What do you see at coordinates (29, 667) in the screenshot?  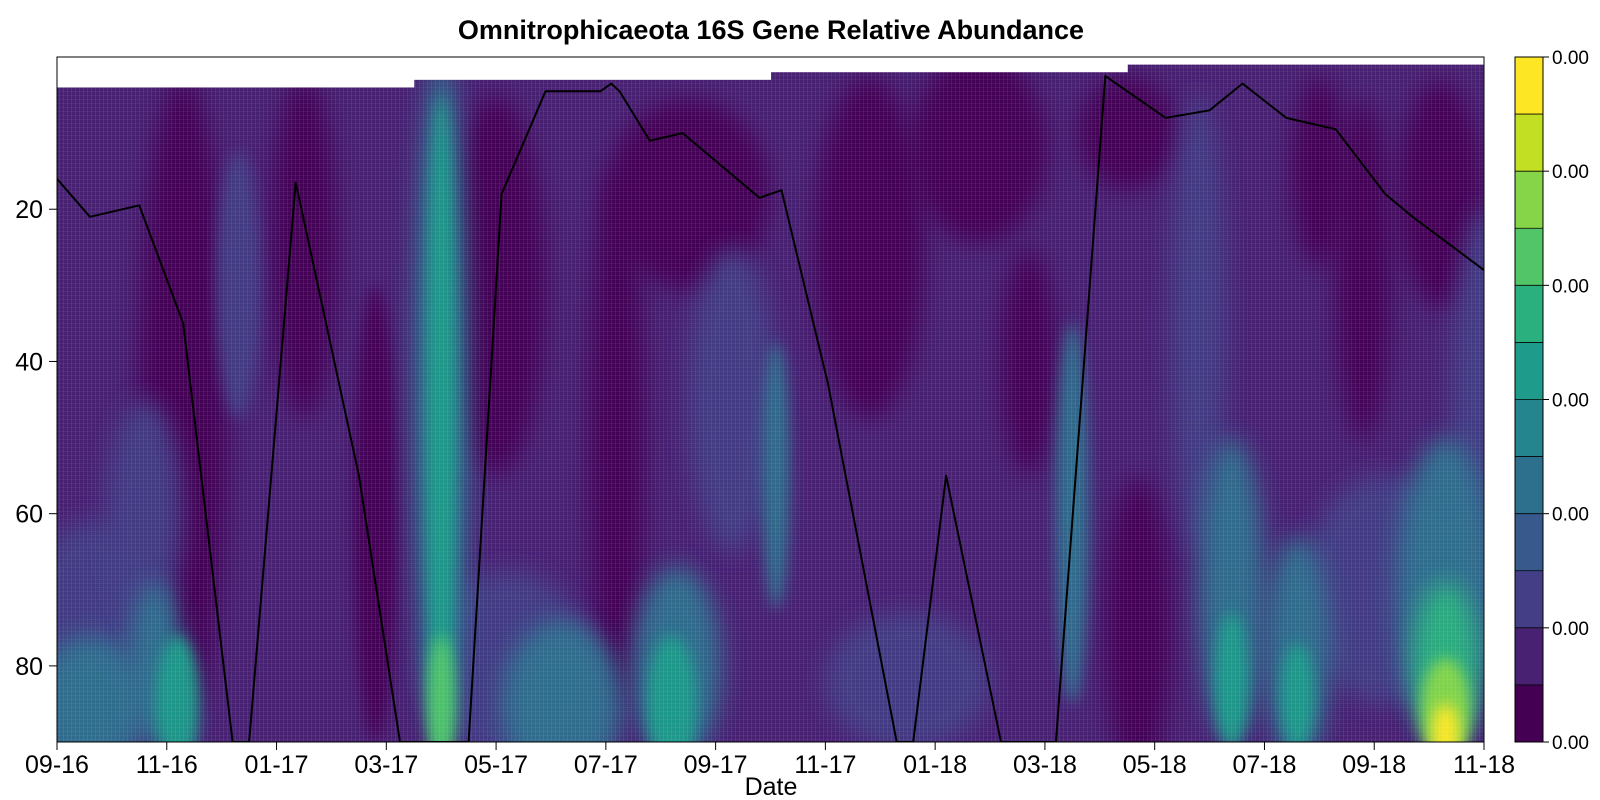 I see `y-tick-label-3: 80` at bounding box center [29, 667].